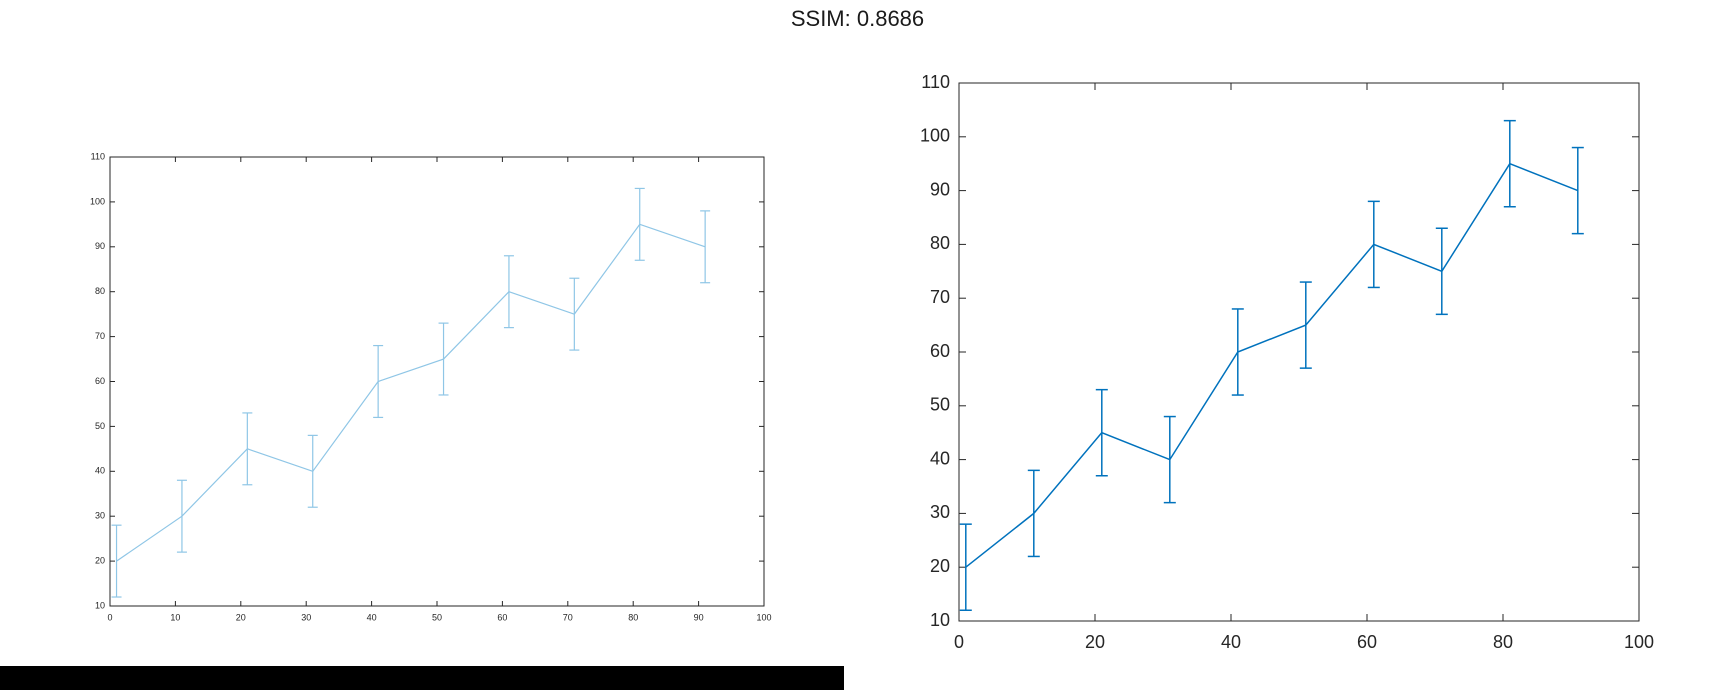  Describe the element at coordinates (175, 617) in the screenshot. I see `x-tick-label: 10` at that location.